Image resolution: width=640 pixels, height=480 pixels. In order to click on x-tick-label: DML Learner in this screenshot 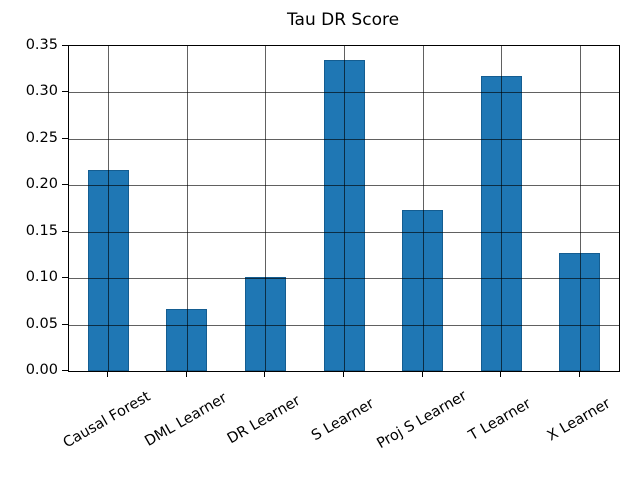, I will do `click(186, 420)`.